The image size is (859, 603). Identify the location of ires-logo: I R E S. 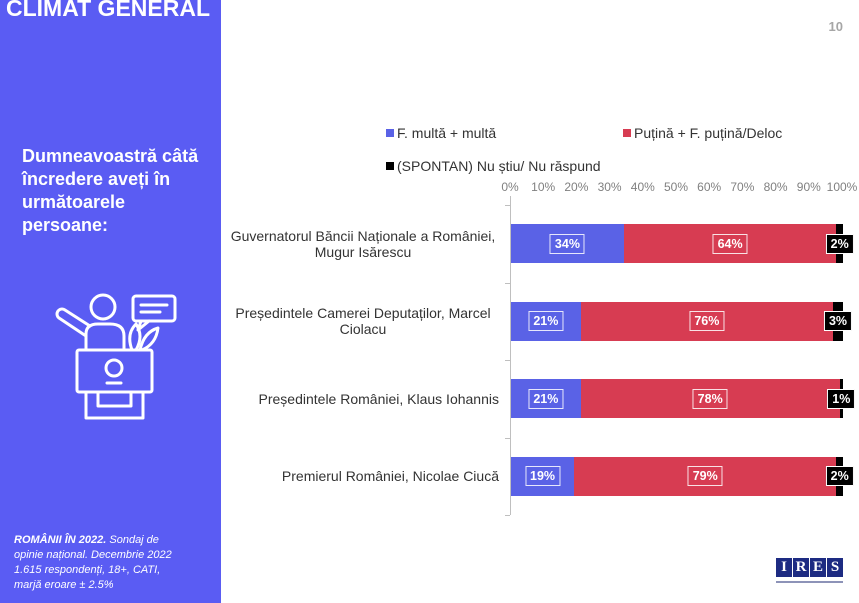
(809, 572).